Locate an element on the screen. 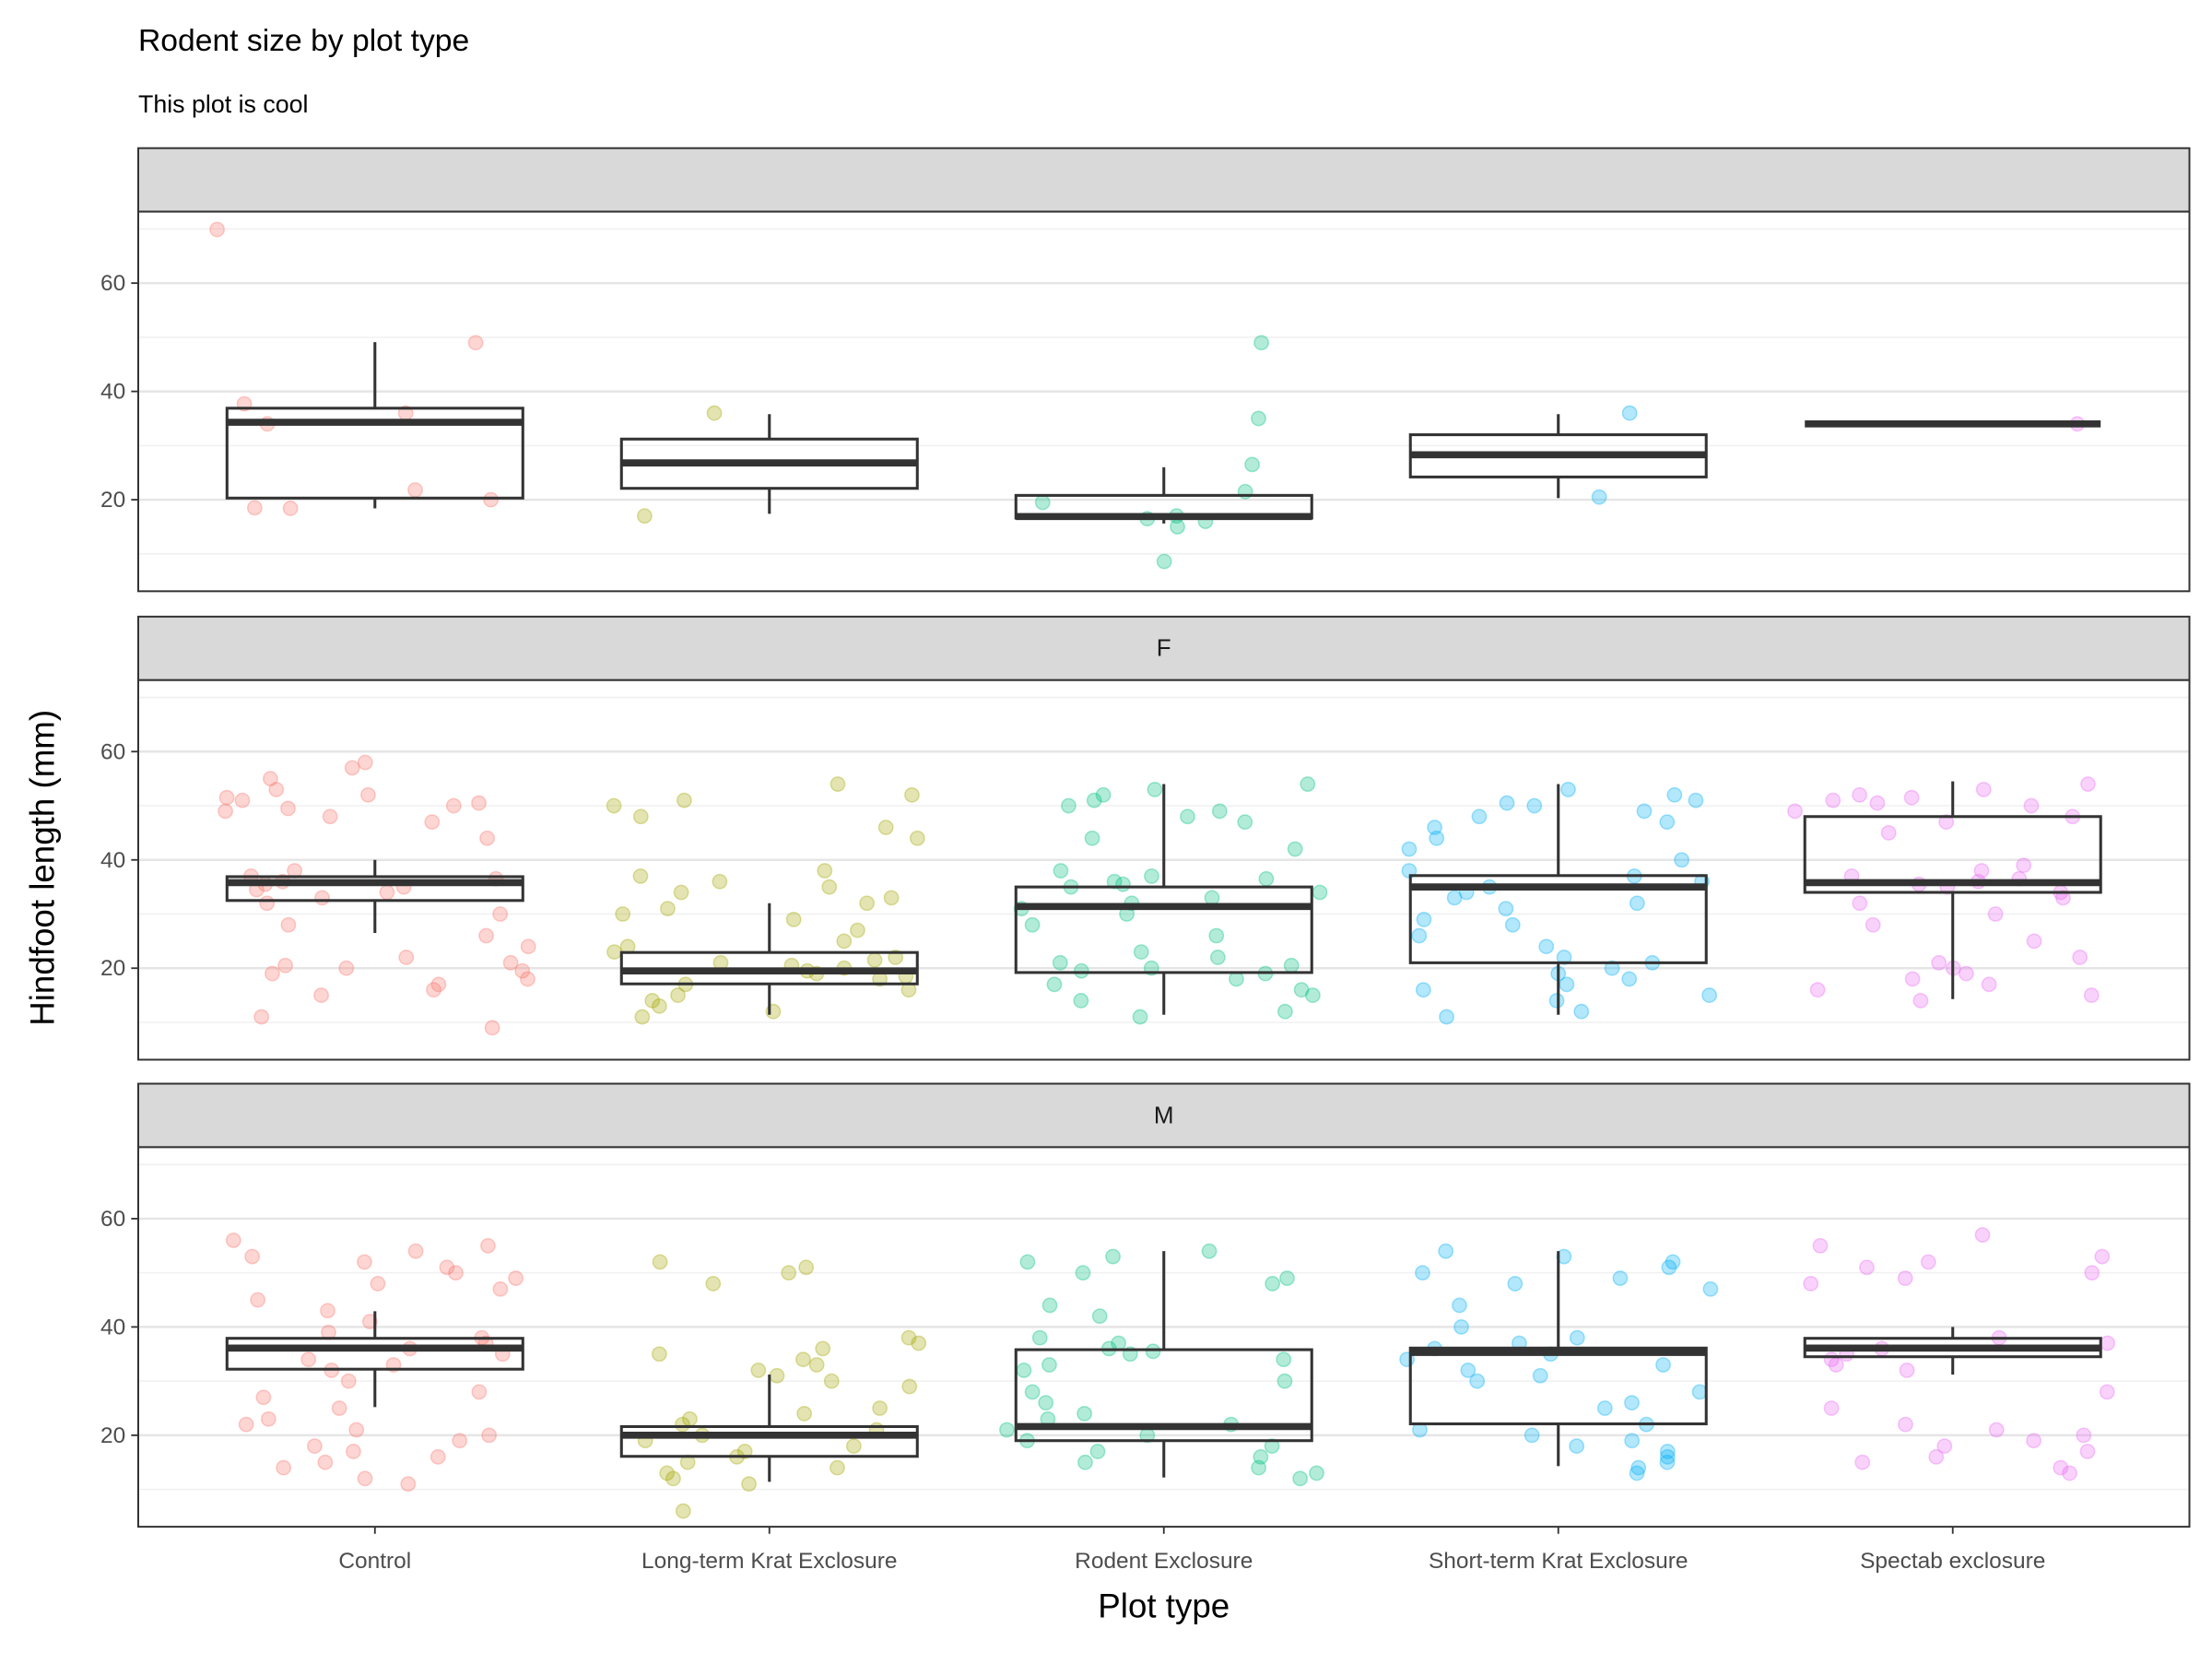  x-tick-label: Spectab exclosure is located at coordinates (1952, 1561).